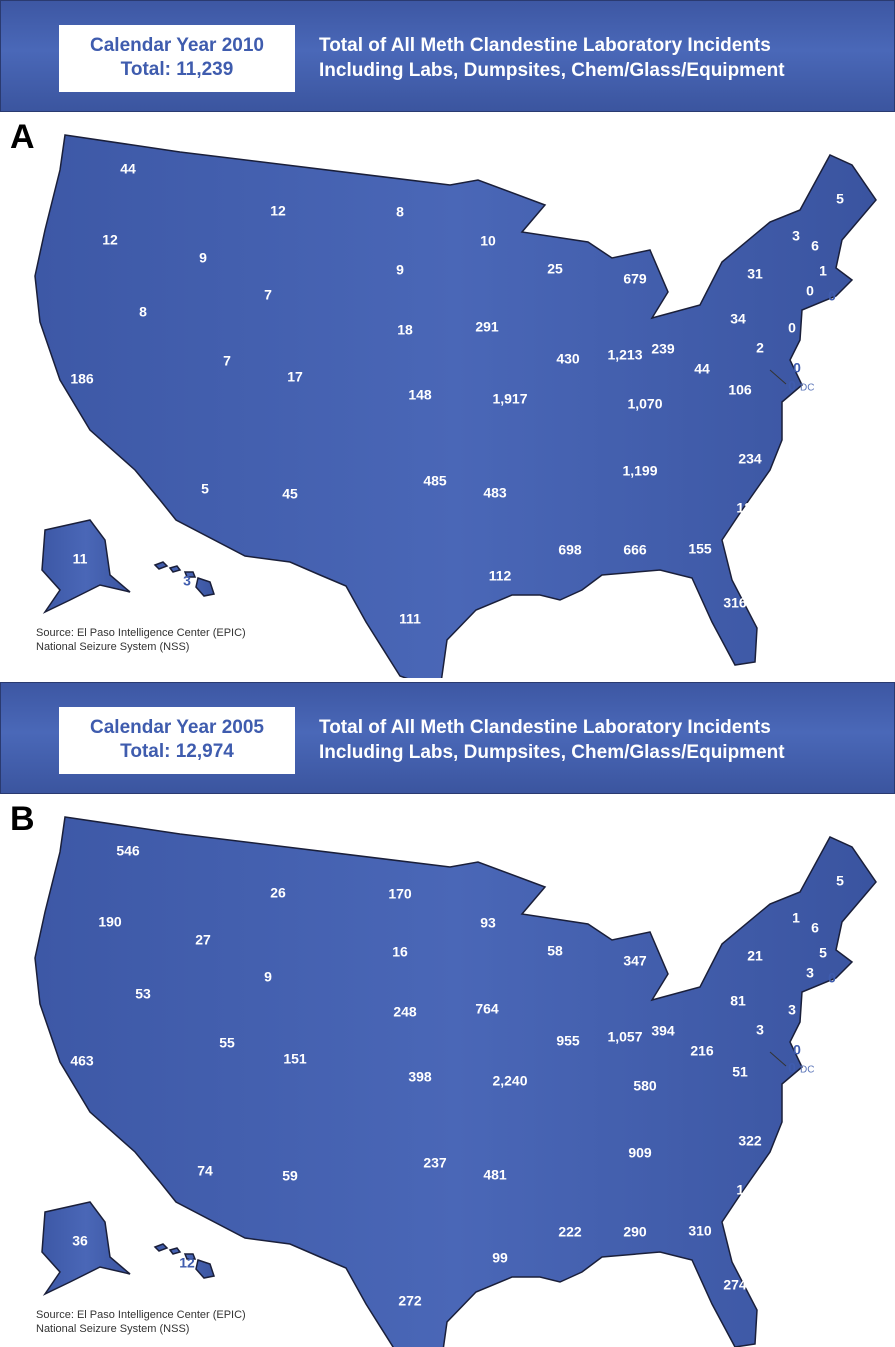 This screenshot has height=1347, width=895. Describe the element at coordinates (702, 369) in the screenshot. I see `state-value-wv: 44` at that location.